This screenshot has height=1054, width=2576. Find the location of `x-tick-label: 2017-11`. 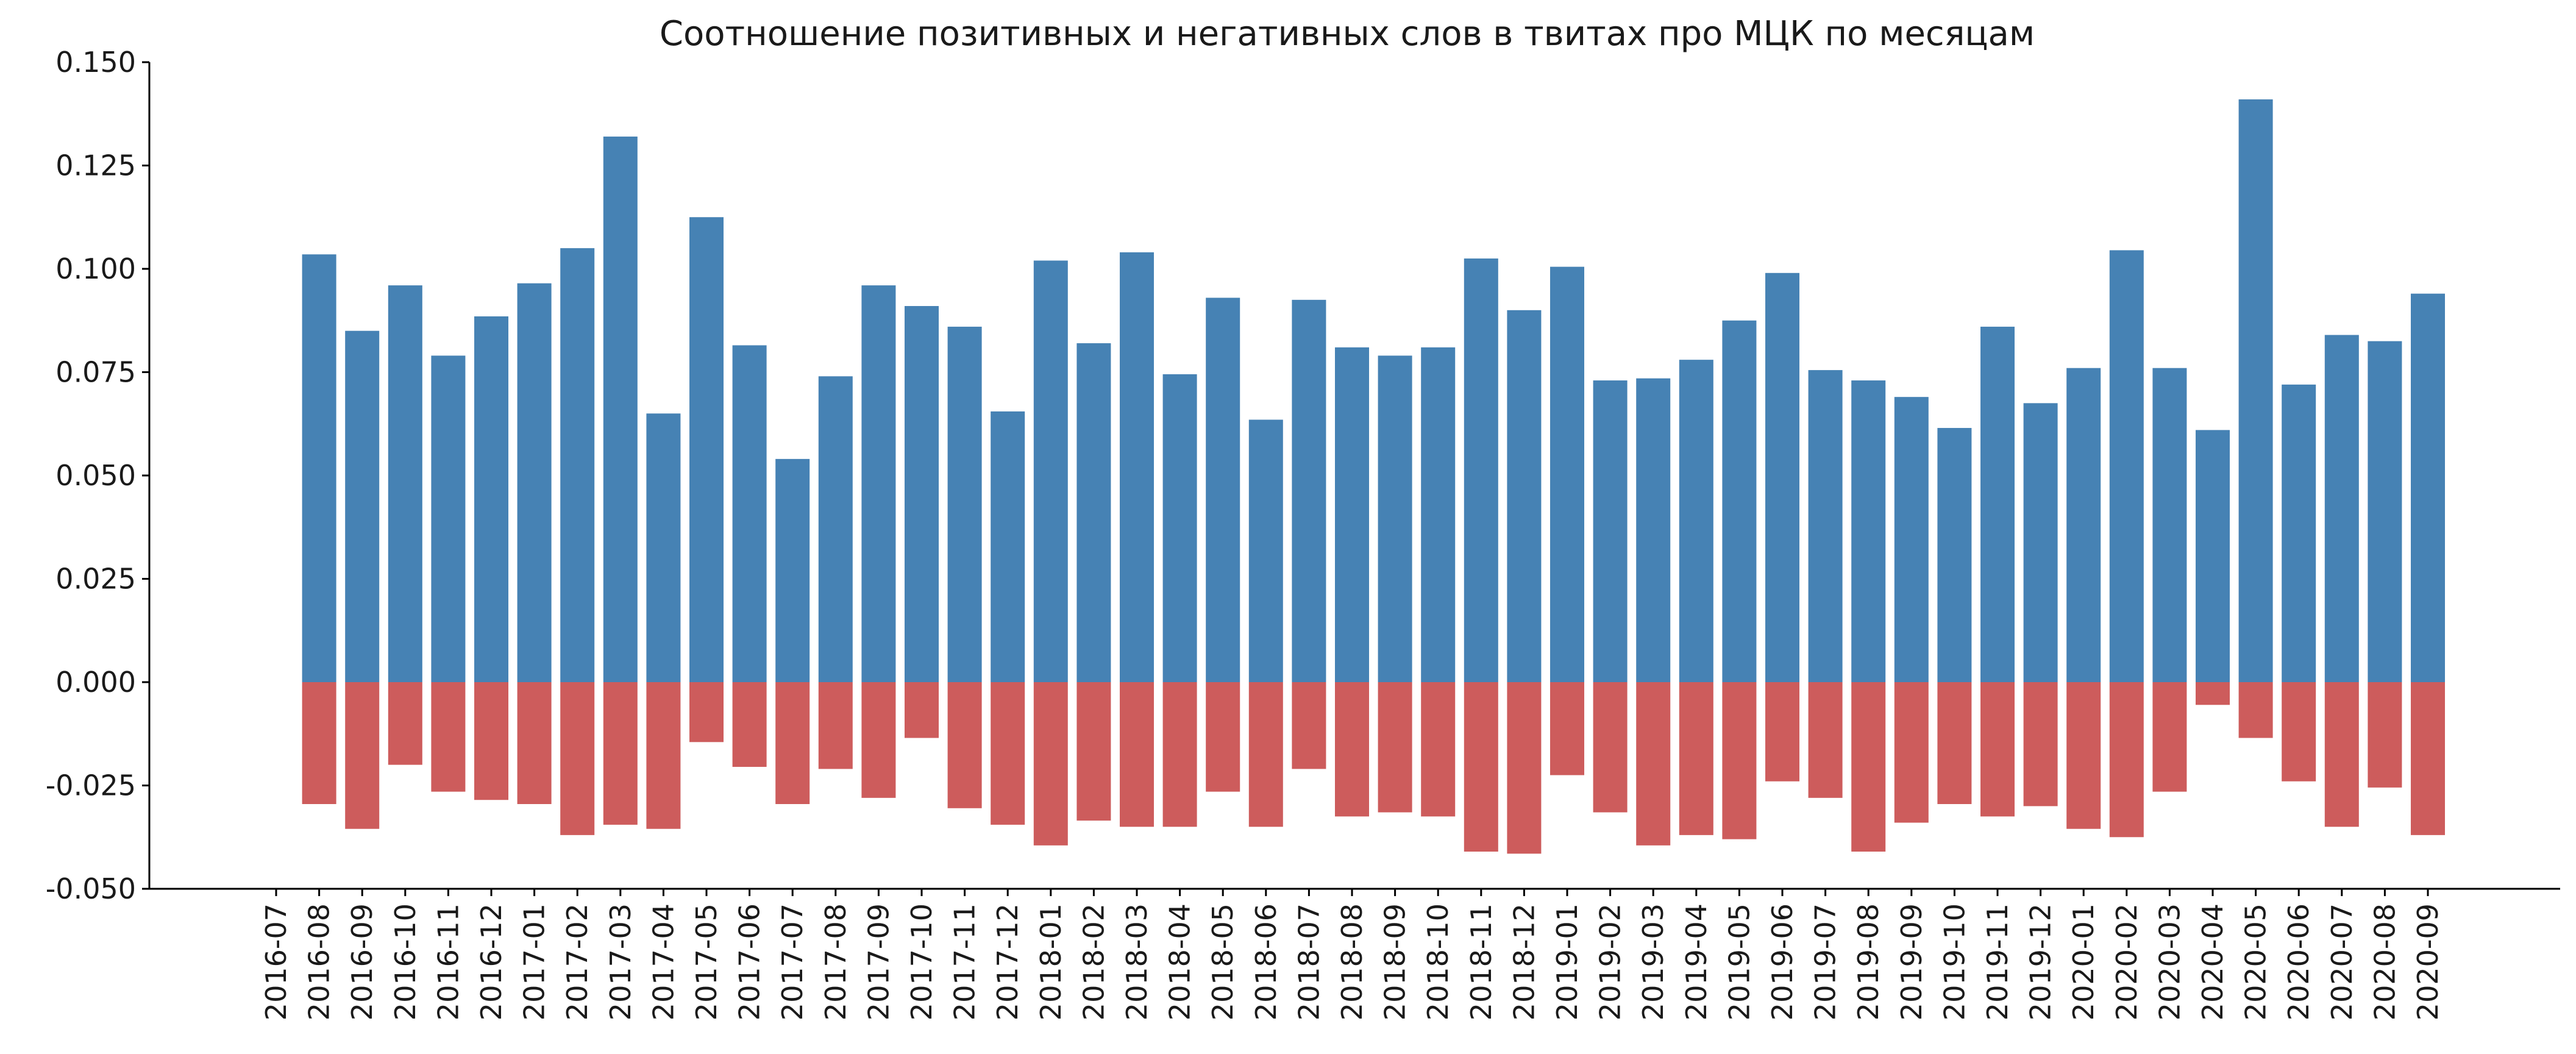

x-tick-label: 2017-11 is located at coordinates (964, 962).